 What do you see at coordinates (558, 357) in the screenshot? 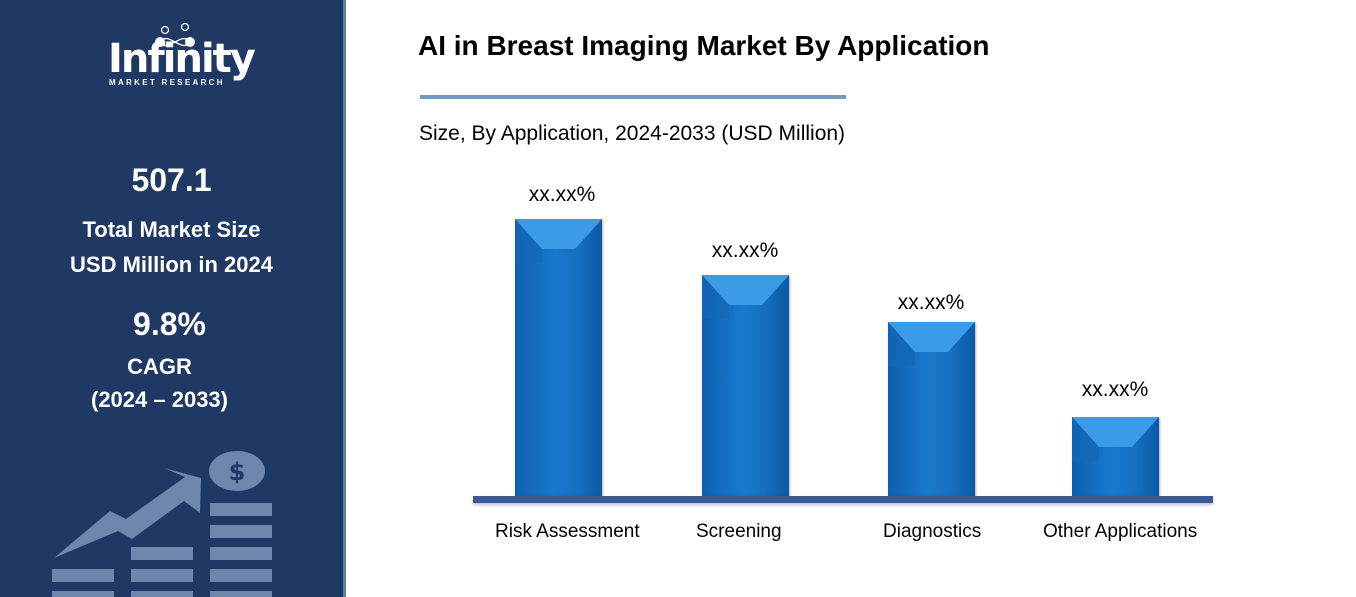
I see `bar-risk-assessment` at bounding box center [558, 357].